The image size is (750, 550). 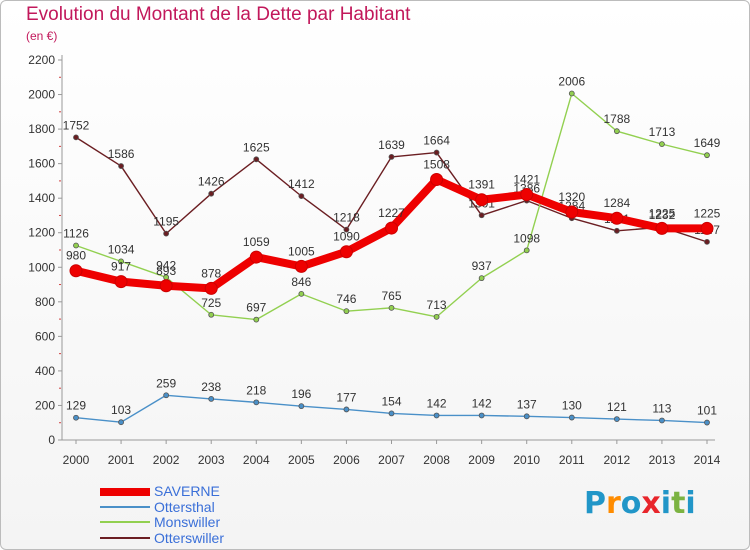 What do you see at coordinates (166, 460) in the screenshot?
I see `x-tick-label: 2002` at bounding box center [166, 460].